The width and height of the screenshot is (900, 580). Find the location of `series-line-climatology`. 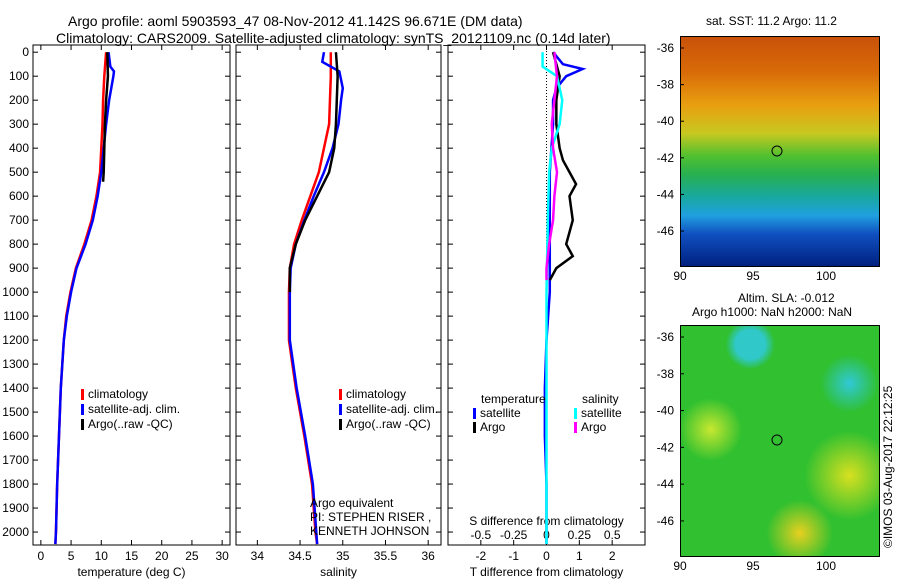

series-line-climatology is located at coordinates (81, 298).